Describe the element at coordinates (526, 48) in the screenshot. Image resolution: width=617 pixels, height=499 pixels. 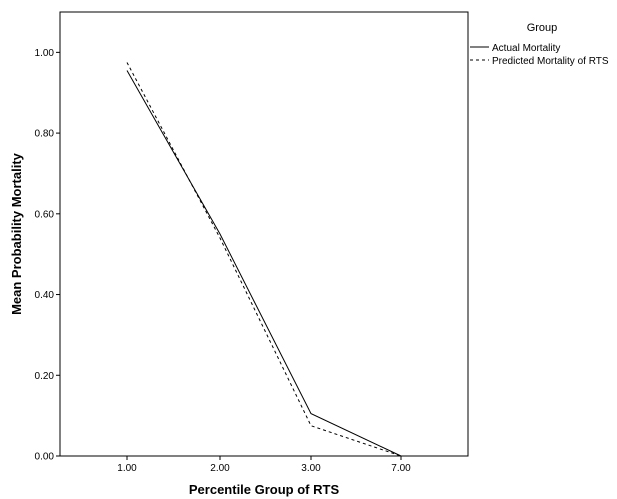
I see `legend-label-actual-mortality: Actual Mortality` at that location.